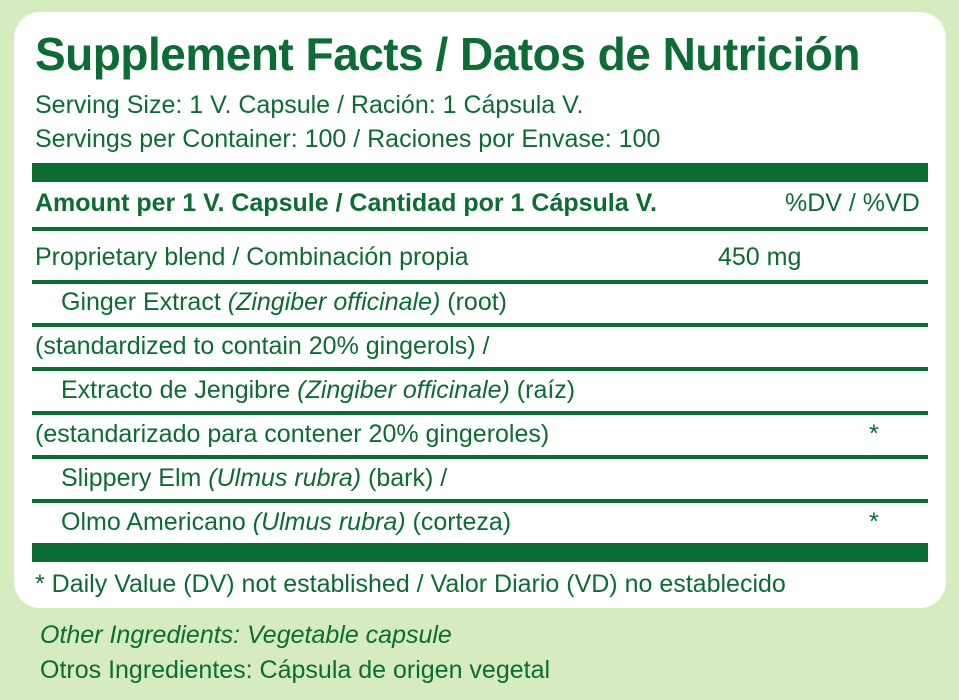 This screenshot has height=700, width=959. I want to click on elm-en-part: (bark) /, so click(404, 478).